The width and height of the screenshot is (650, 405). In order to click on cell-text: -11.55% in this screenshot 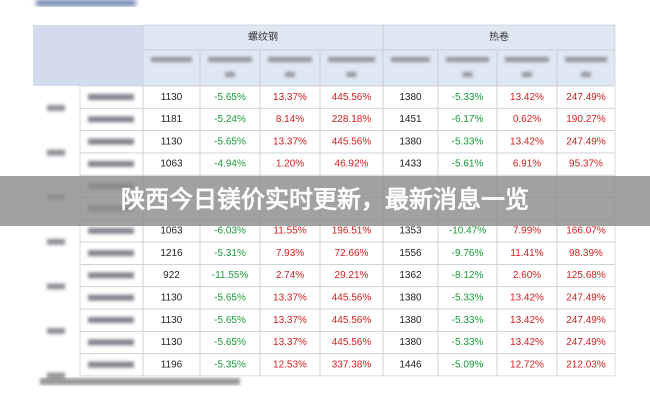, I will do `click(230, 275)`.